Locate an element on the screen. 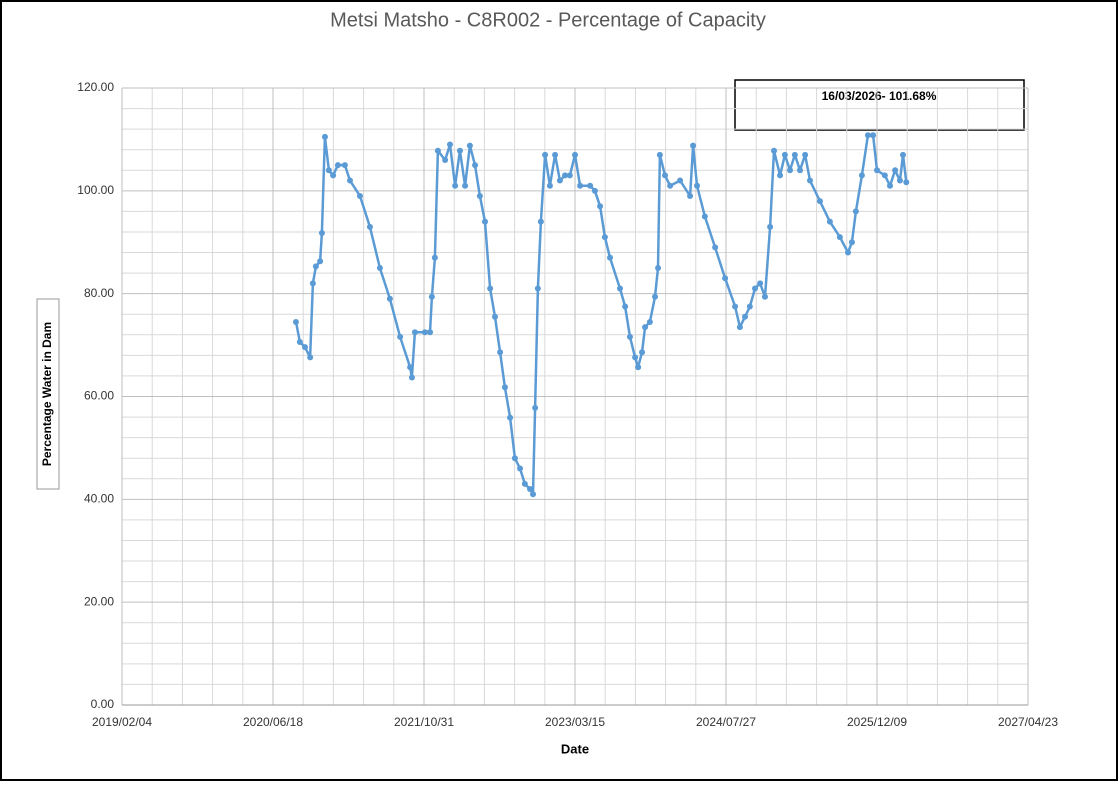  annotation: 16/03/2026- 101.68% is located at coordinates (879, 96).